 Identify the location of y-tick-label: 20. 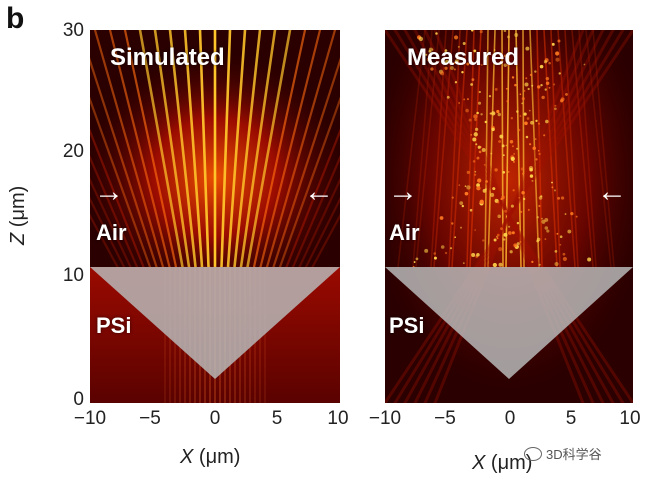
(73, 151).